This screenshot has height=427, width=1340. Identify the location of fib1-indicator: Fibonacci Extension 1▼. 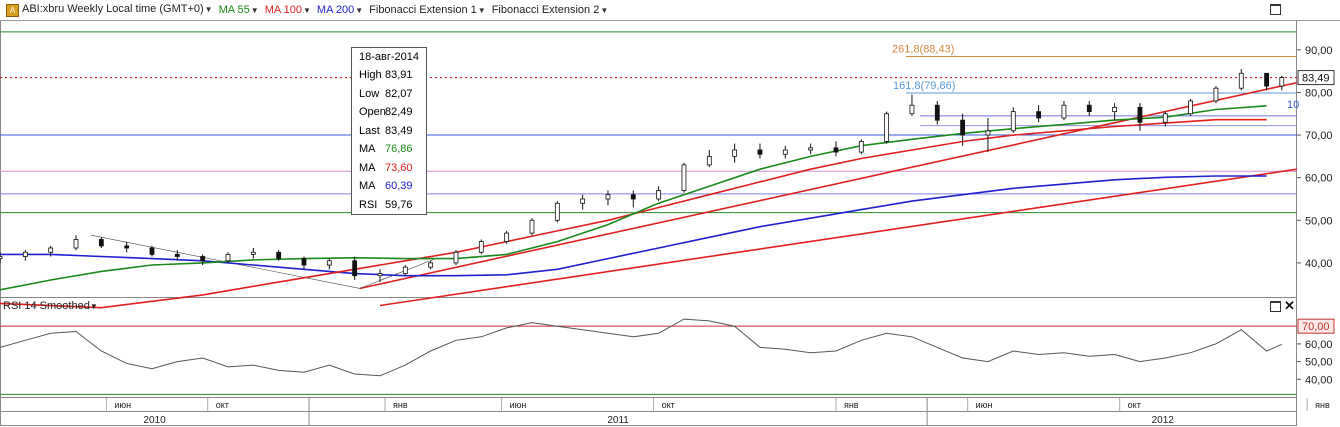
(427, 10).